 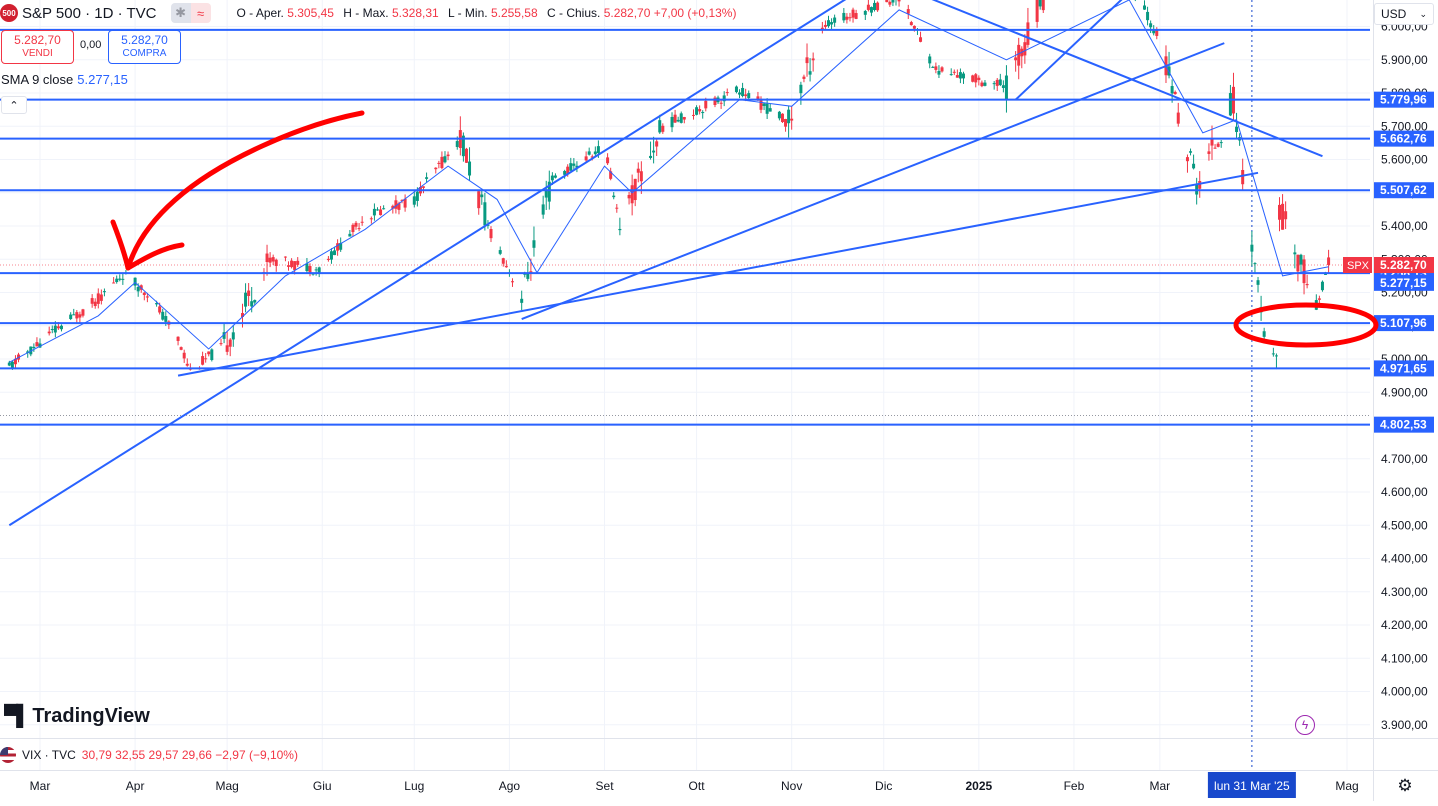 I want to click on x-tick-label: 2025, so click(x=978, y=786).